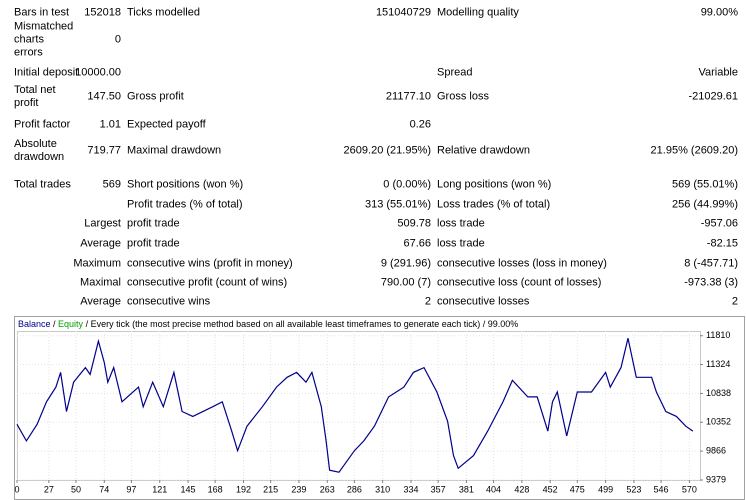 Image resolution: width=746 pixels, height=500 pixels. What do you see at coordinates (42, 184) in the screenshot?
I see `table-label: Total trades` at bounding box center [42, 184].